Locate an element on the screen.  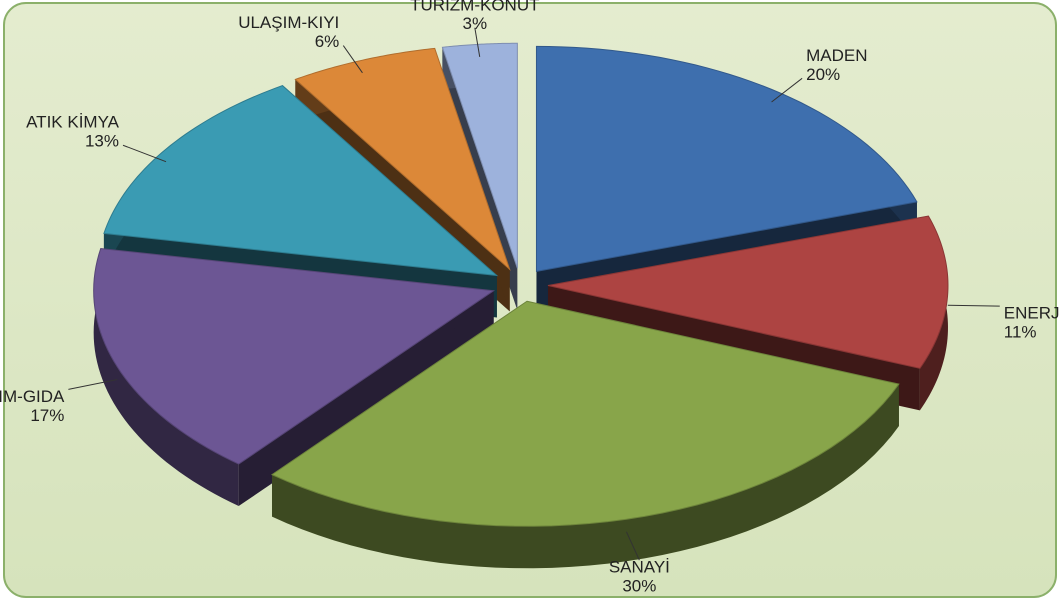
slice-value-label: 13% is located at coordinates (102, 141).